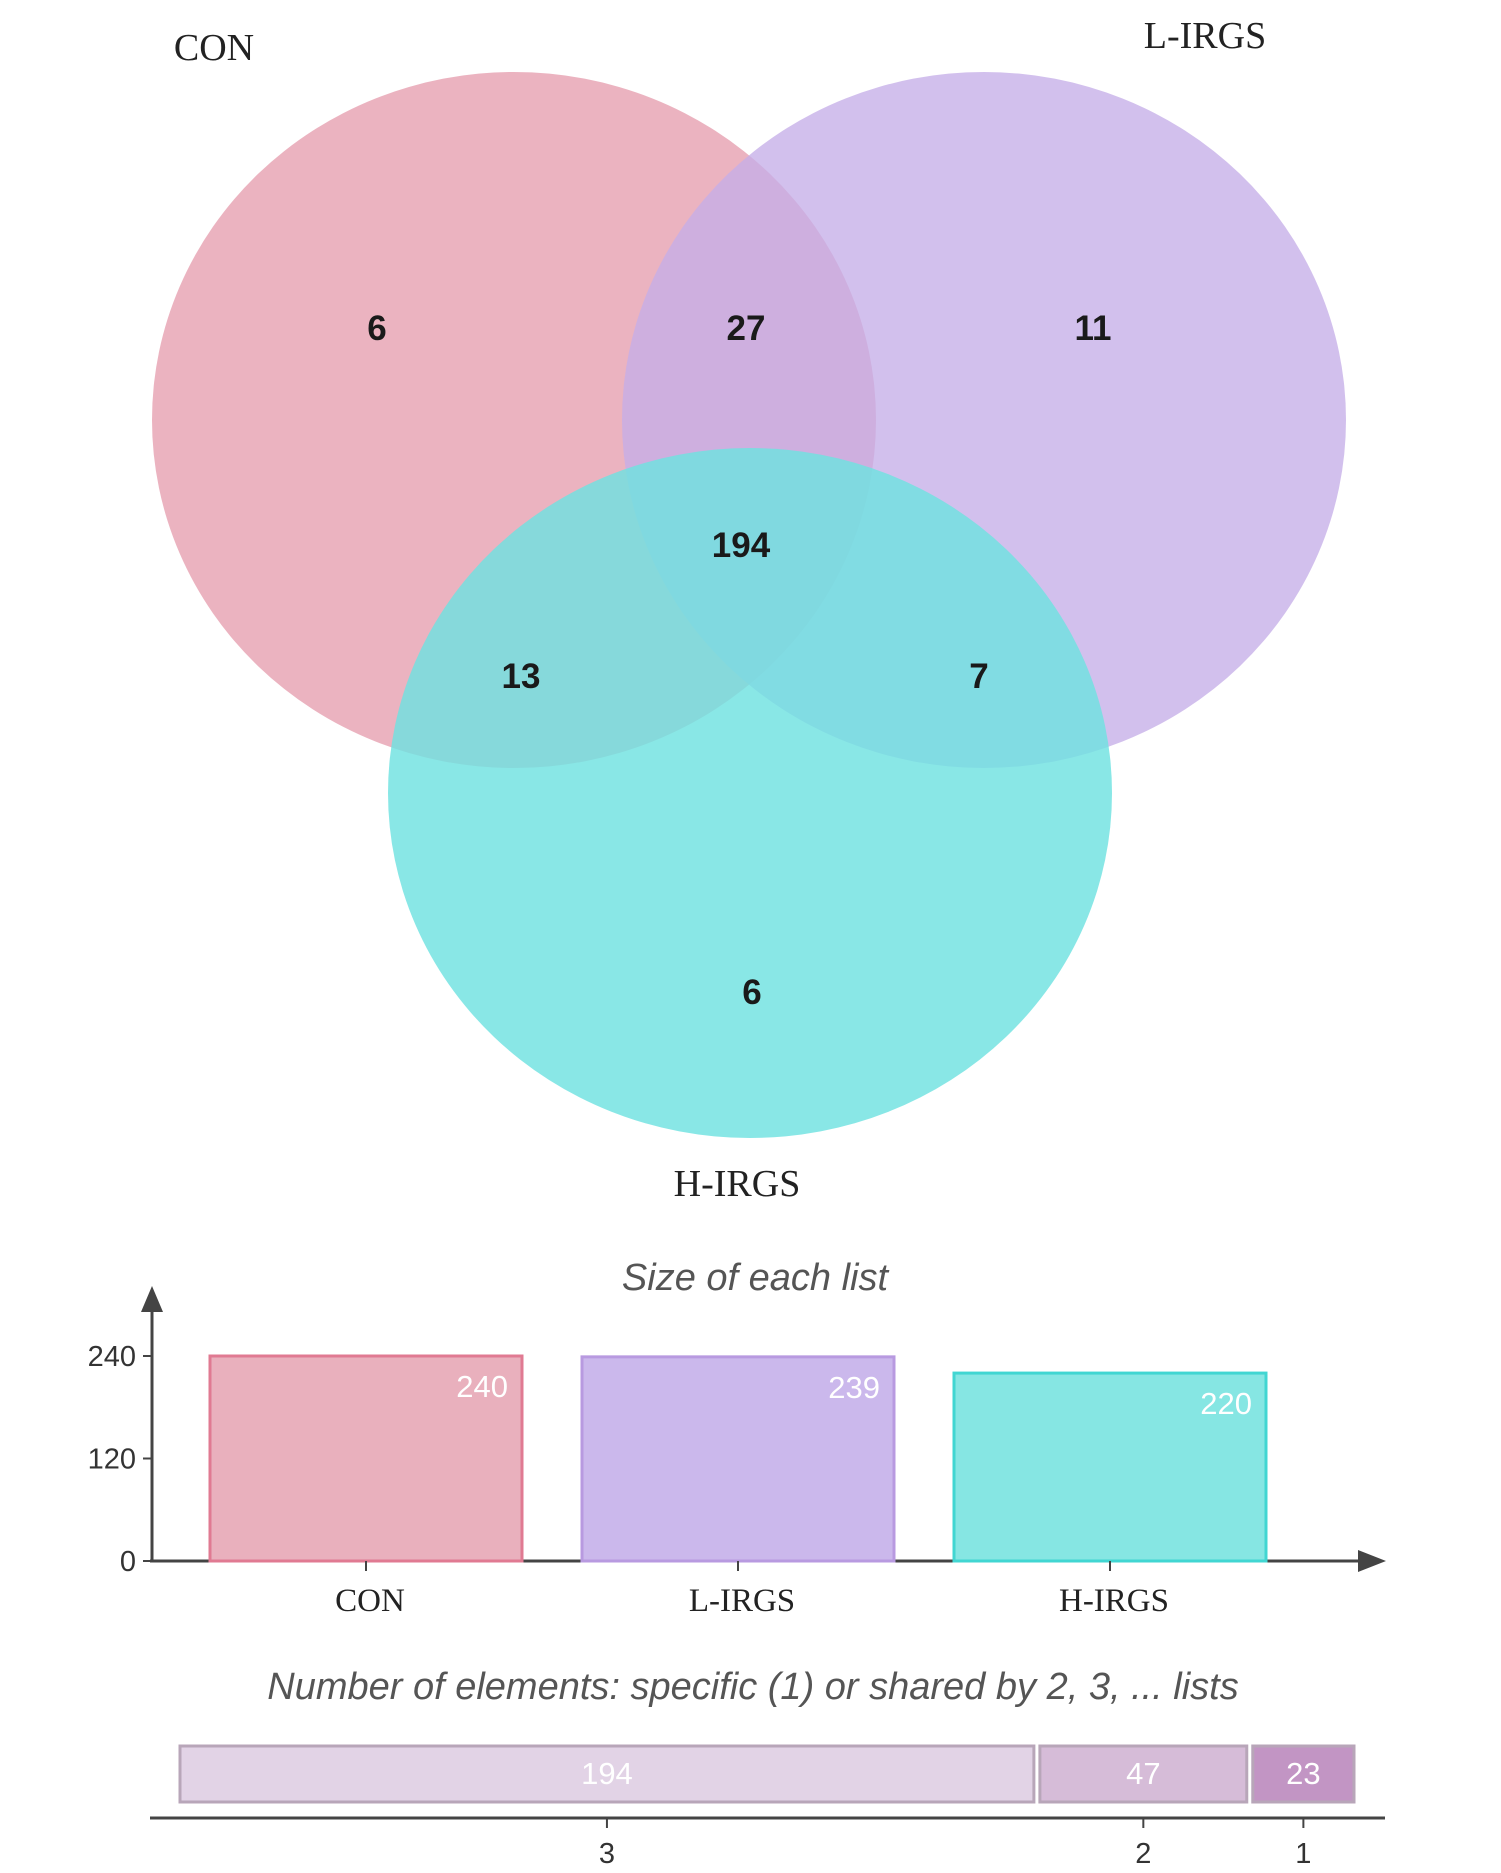 This screenshot has height=1873, width=1501. I want to click on y-tick-label: 0, so click(128, 1562).